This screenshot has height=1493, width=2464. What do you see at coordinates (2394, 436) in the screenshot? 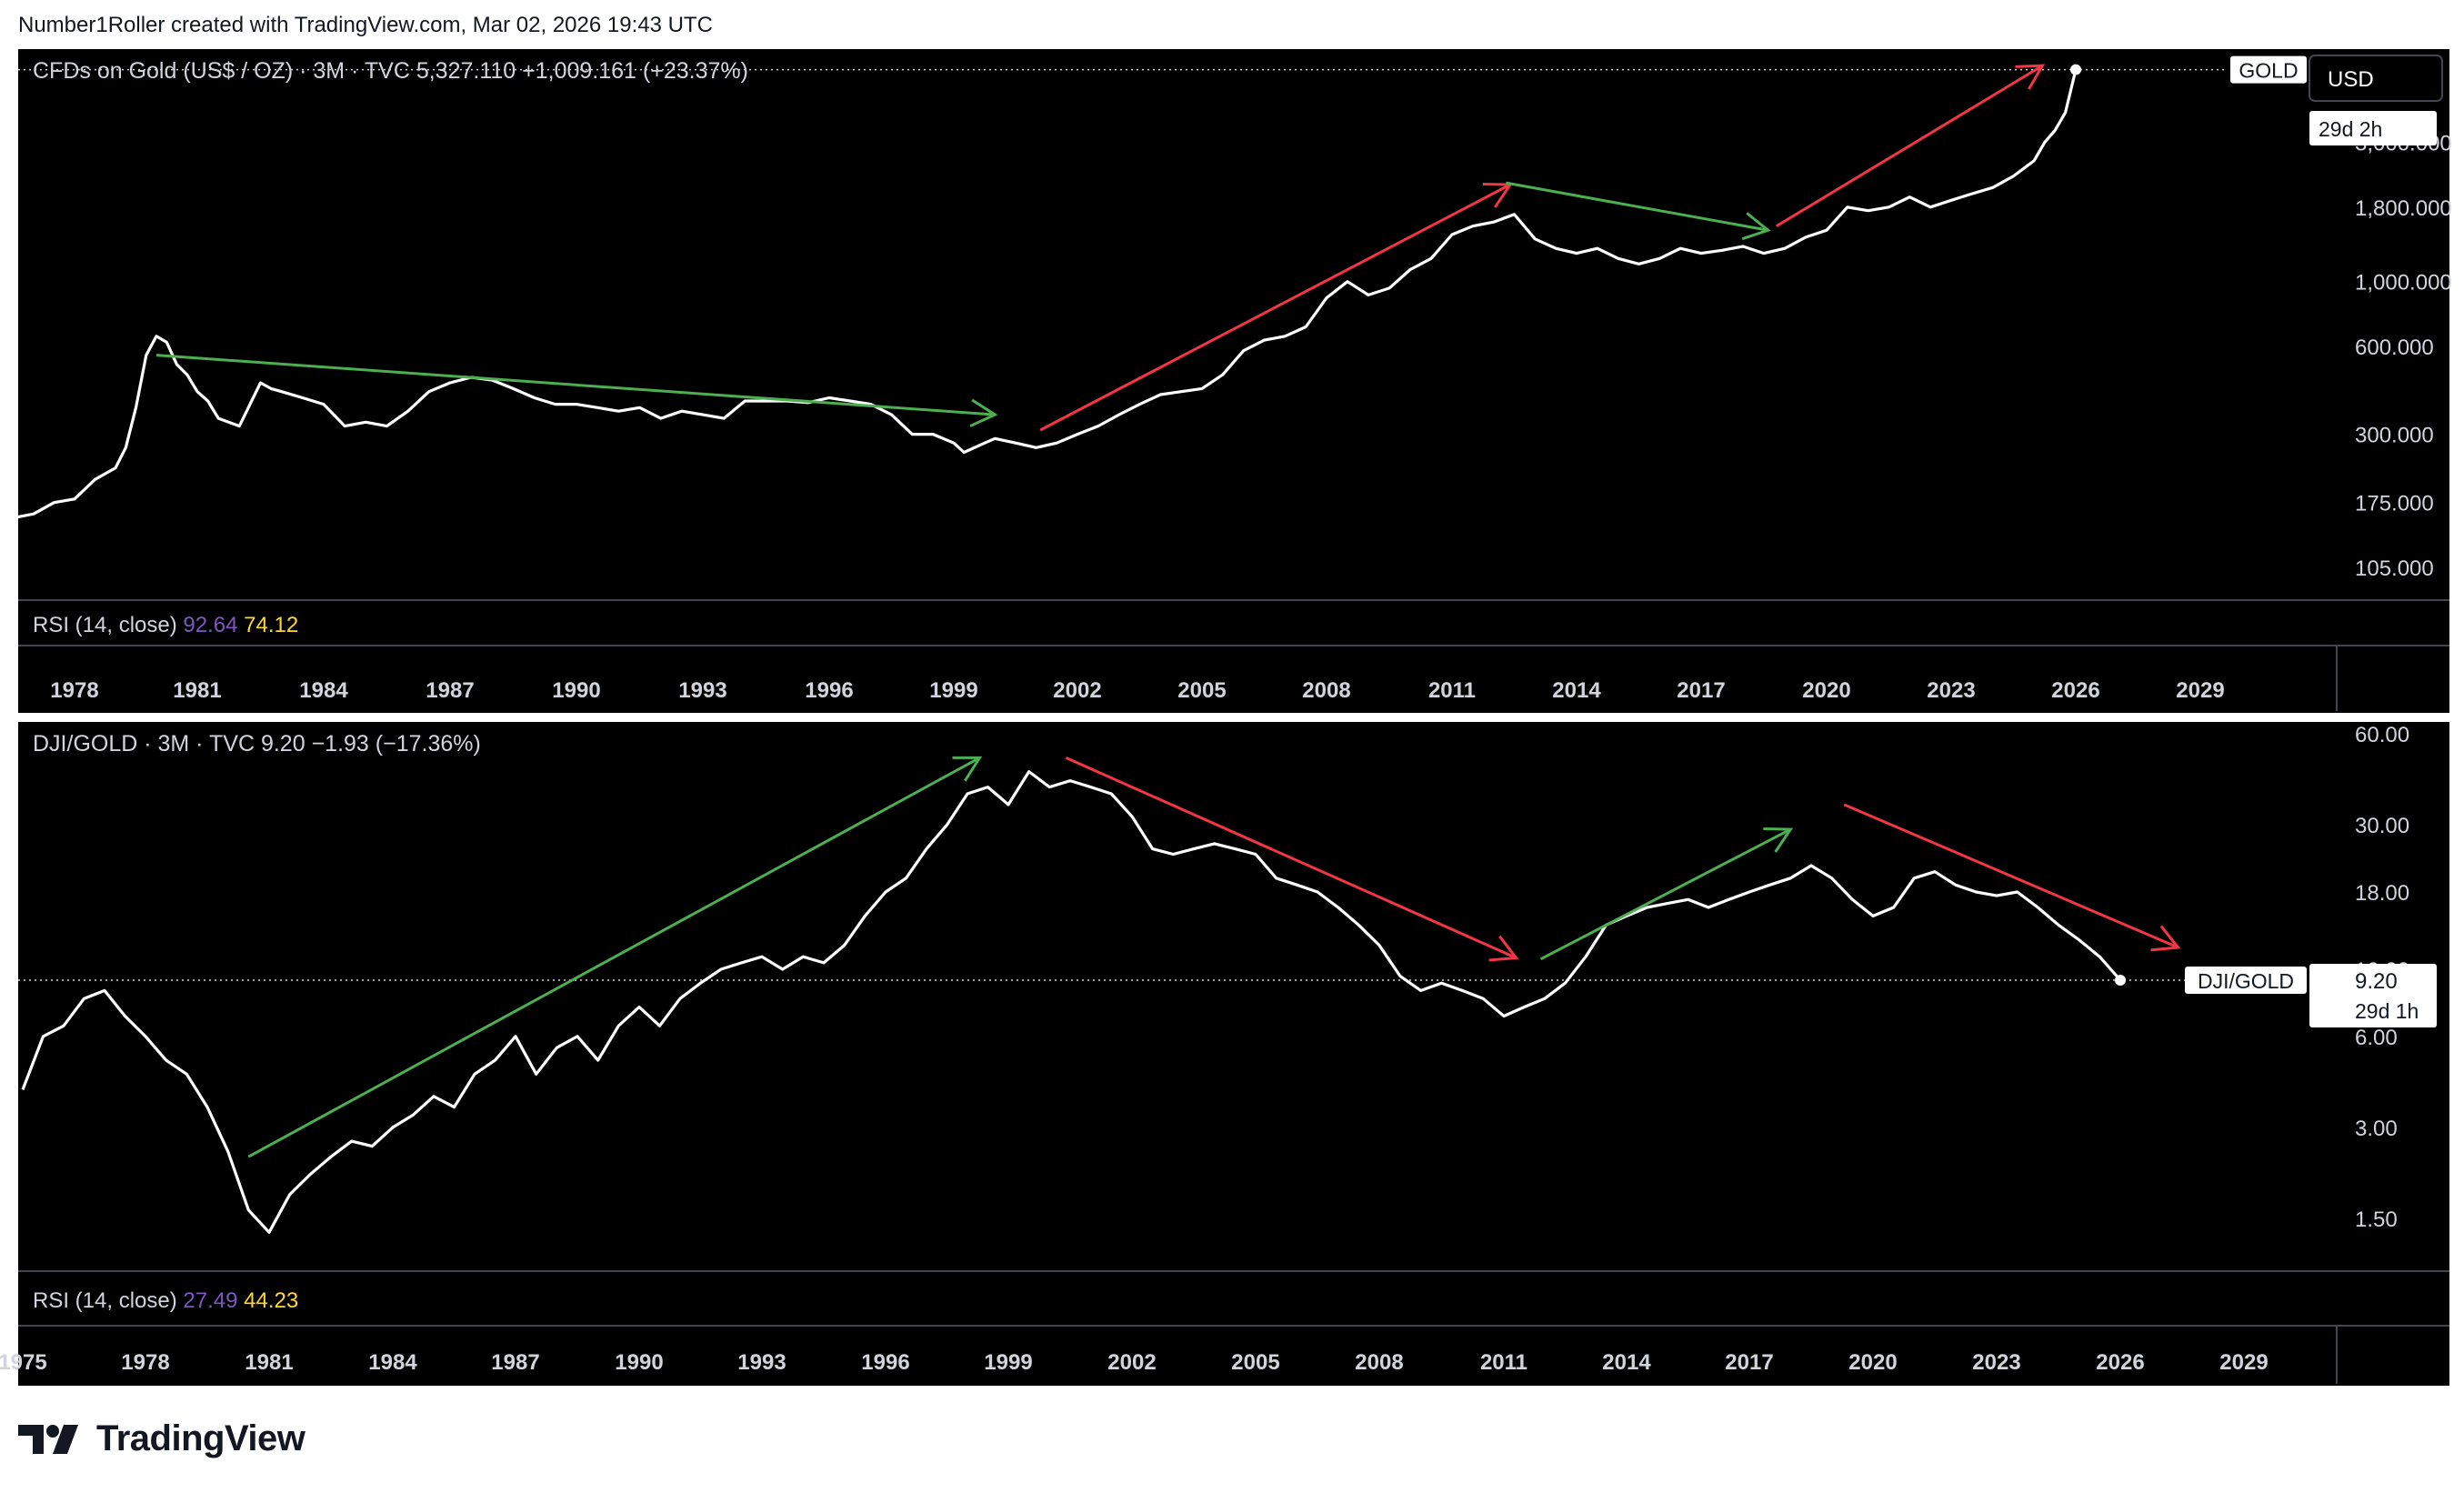
I see `y-tick-label: 300.000` at bounding box center [2394, 436].